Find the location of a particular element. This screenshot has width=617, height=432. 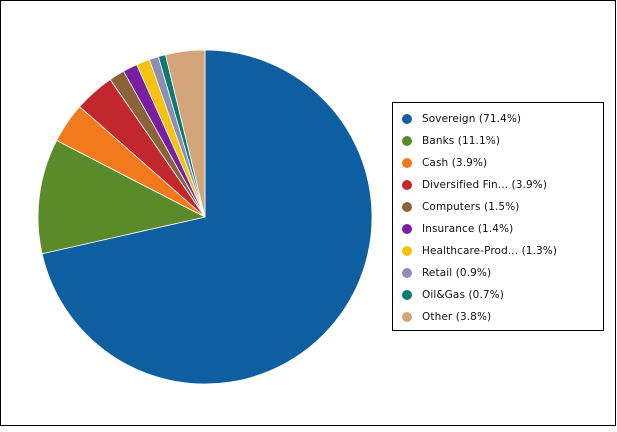

legend-item-computers: Computers (1.5%) is located at coordinates (502, 207).